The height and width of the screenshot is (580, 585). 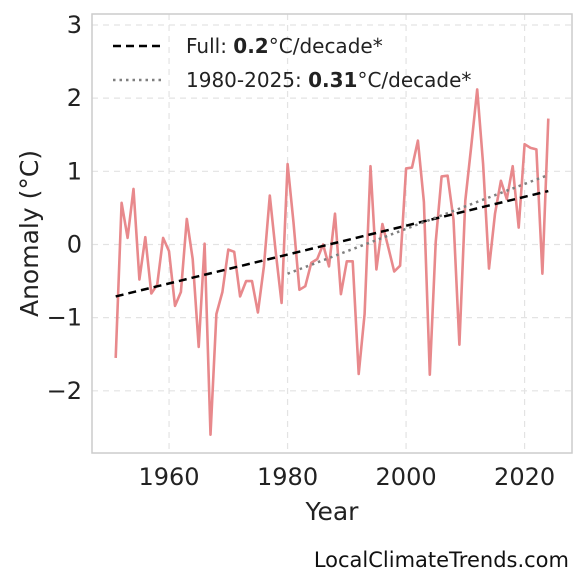 I want to click on y-tick-label: −1, so click(x=64, y=318).